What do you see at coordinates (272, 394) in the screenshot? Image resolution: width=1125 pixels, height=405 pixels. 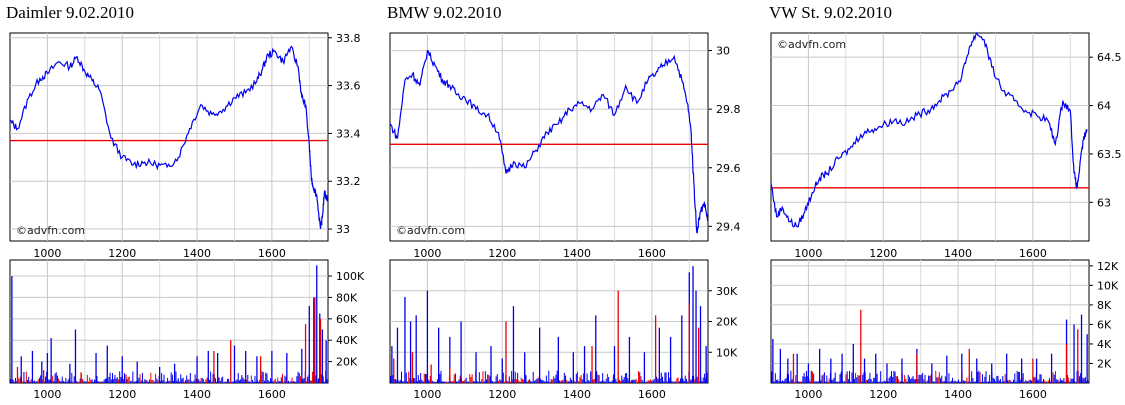 I see `daimler-volume-x-tick-label: 1600` at bounding box center [272, 394].